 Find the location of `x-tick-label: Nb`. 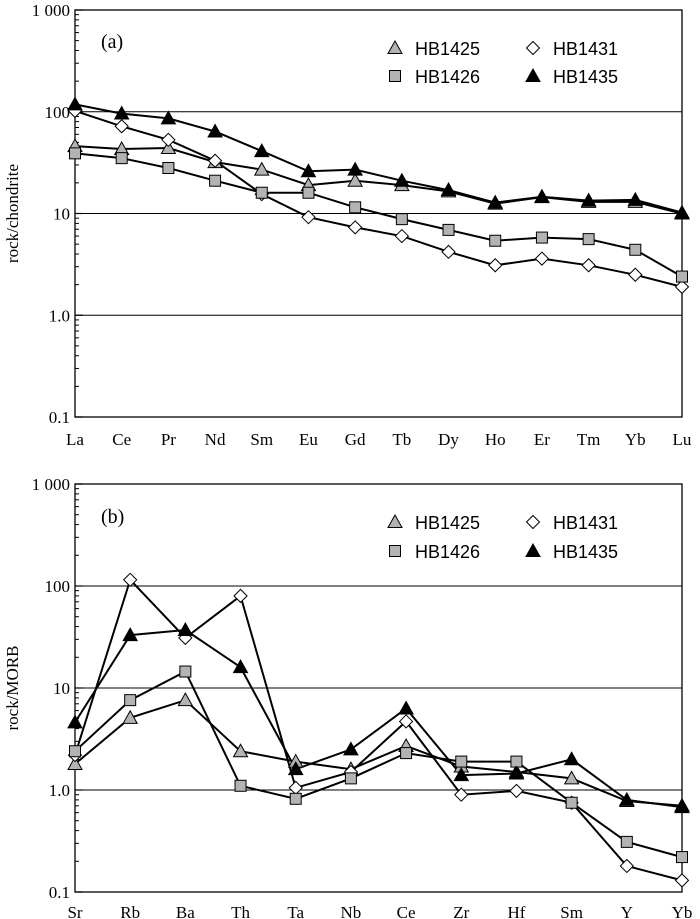

x-tick-label: Nb is located at coordinates (351, 911).